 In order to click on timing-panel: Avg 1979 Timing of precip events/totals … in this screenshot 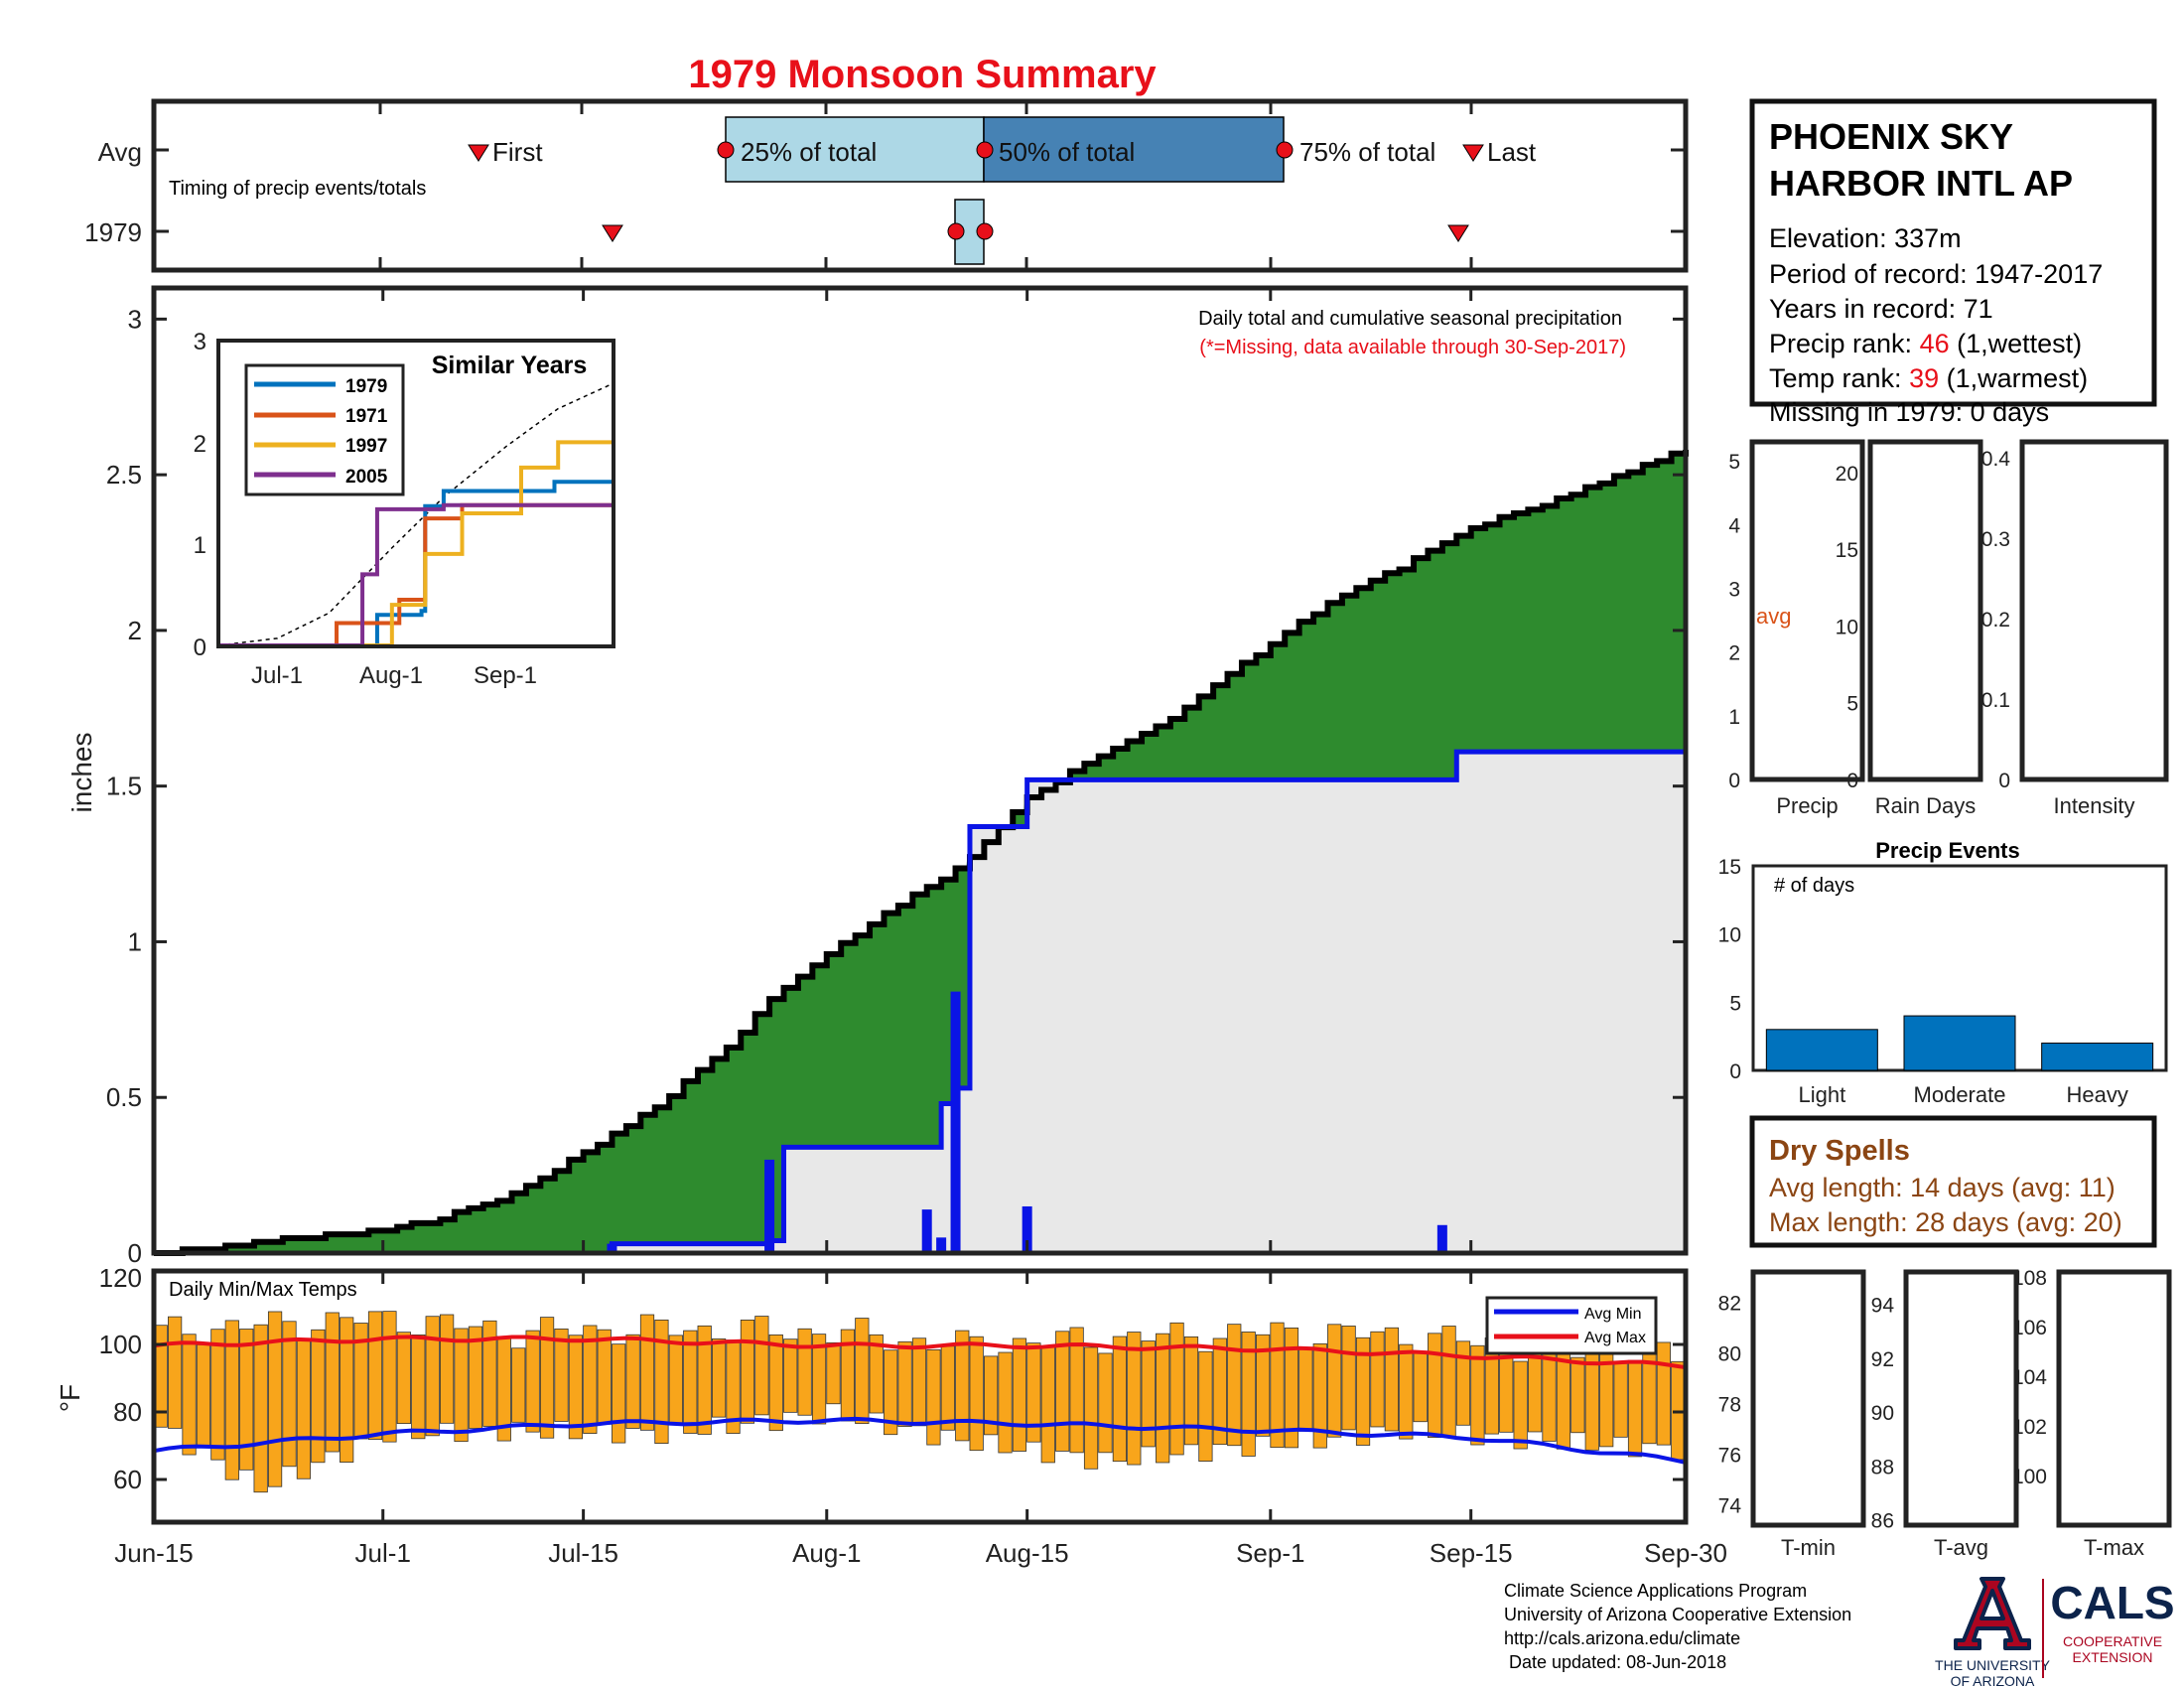, I will do `click(886, 185)`.